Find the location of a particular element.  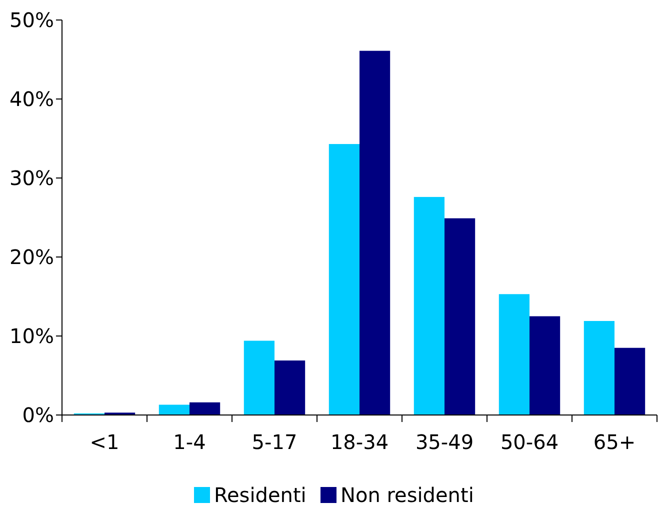

y-tick-label: 20% is located at coordinates (32, 257).